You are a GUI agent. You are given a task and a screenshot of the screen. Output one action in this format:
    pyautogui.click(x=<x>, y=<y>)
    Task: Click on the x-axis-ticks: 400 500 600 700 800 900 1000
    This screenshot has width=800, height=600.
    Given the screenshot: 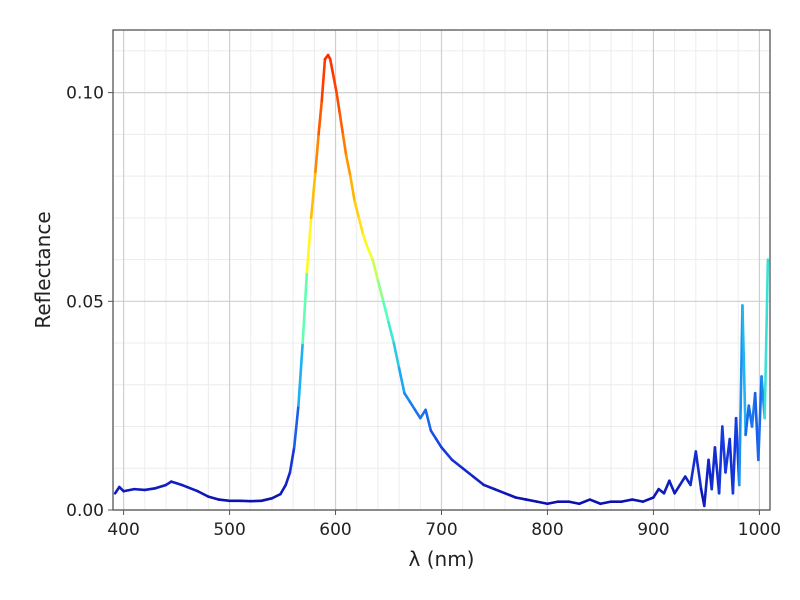 What is the action you would take?
    pyautogui.click(x=444, y=525)
    